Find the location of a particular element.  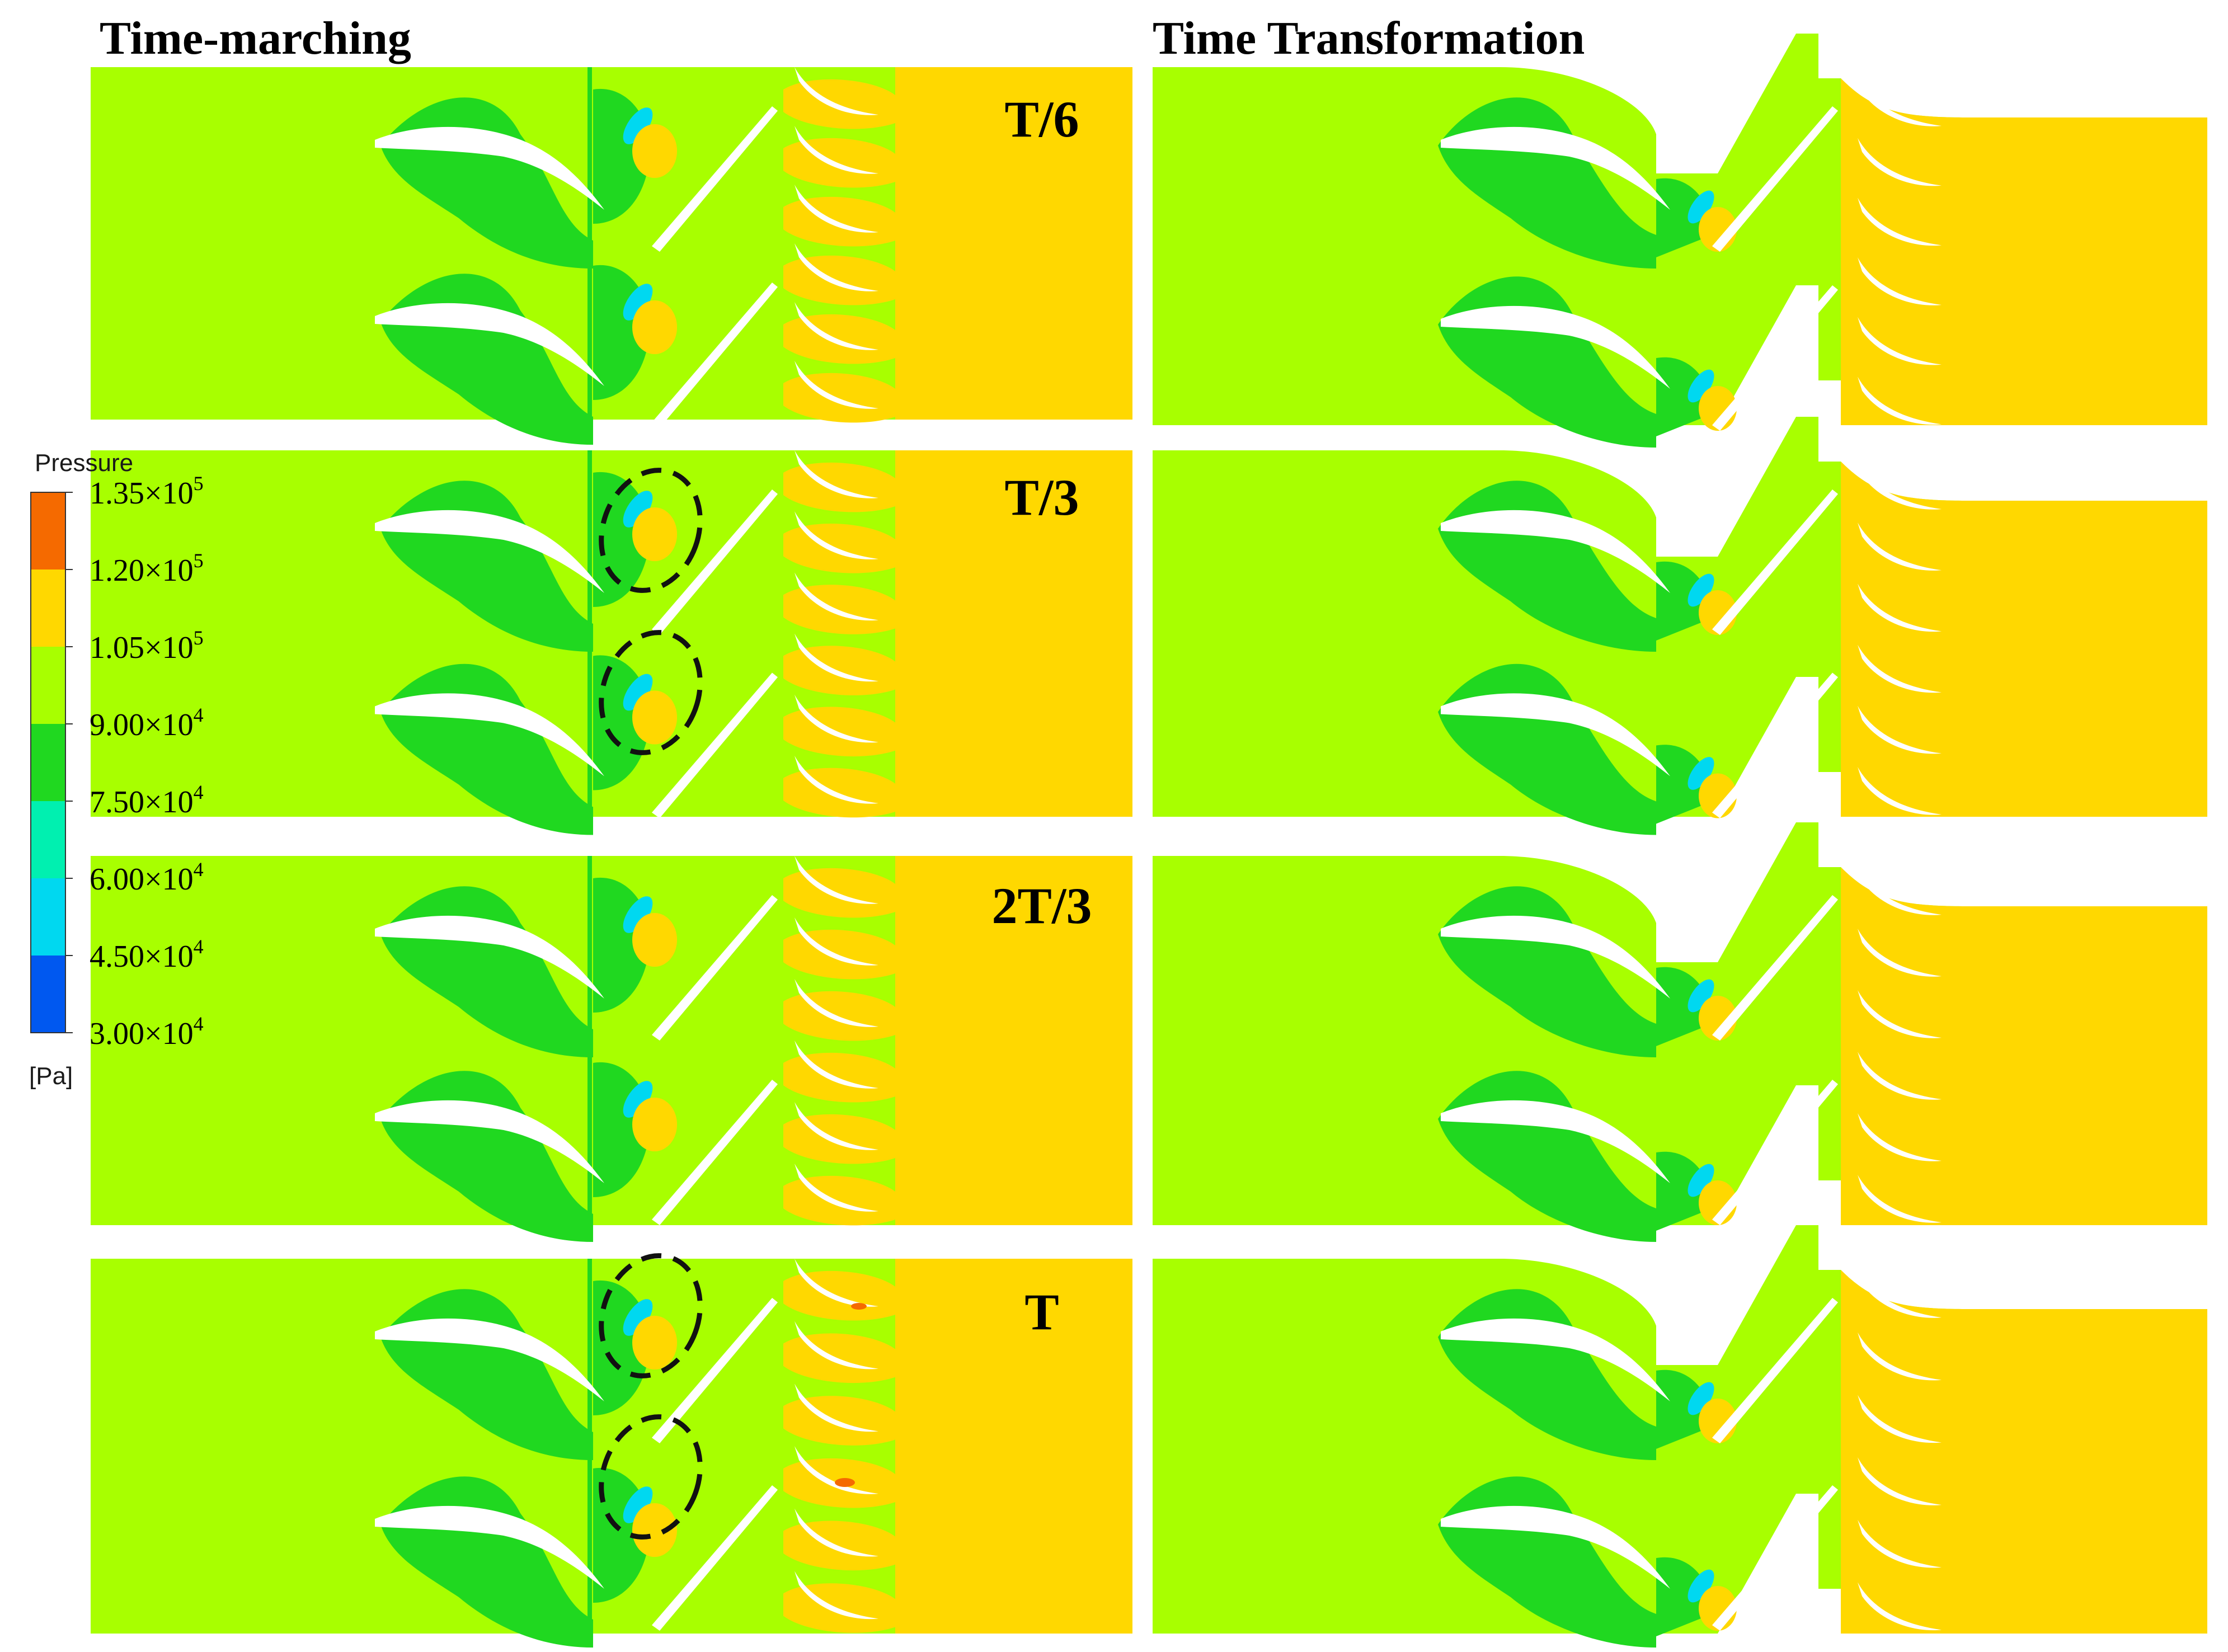

legend-tick-label: 7.50×10⁴ is located at coordinates (147, 800).